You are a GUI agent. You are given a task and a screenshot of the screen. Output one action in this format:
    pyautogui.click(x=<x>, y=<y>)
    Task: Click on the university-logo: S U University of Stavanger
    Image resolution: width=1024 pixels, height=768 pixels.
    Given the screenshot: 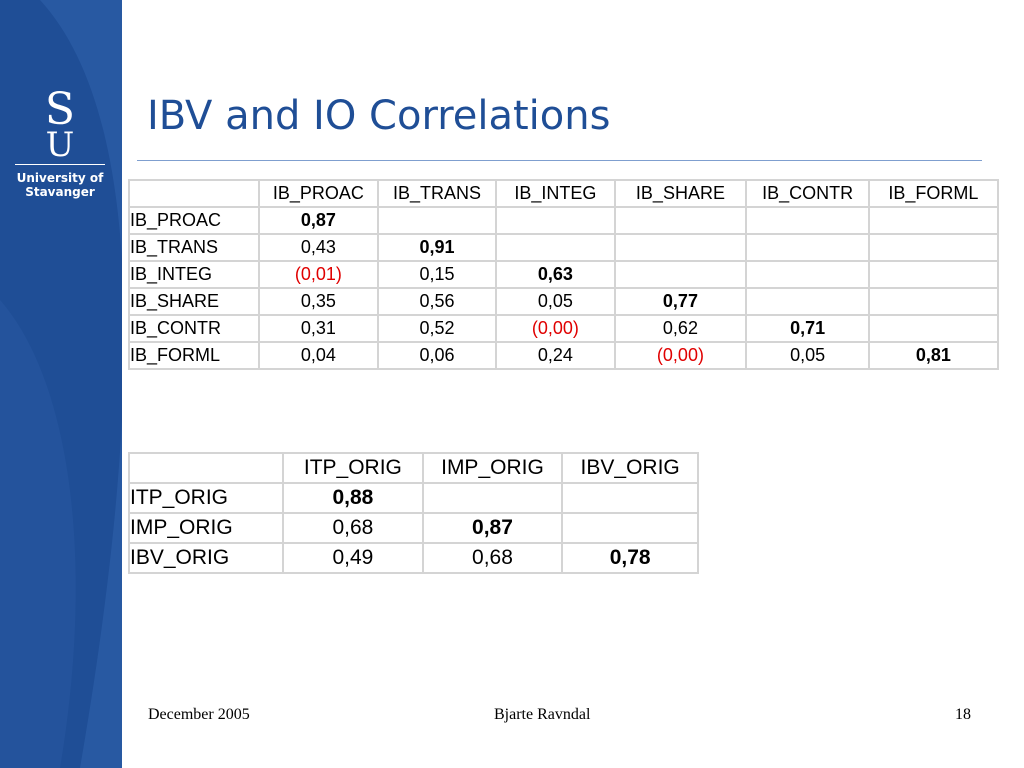 What is the action you would take?
    pyautogui.click(x=60, y=141)
    